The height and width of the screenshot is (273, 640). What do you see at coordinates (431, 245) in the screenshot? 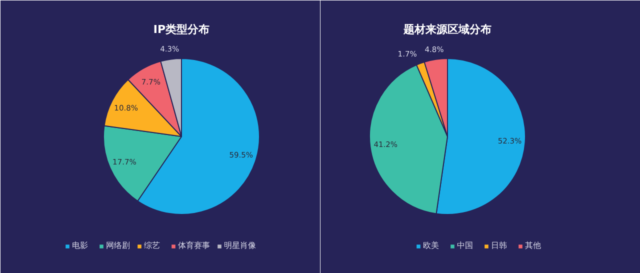
I see `legend-label: 欧美` at bounding box center [431, 245].